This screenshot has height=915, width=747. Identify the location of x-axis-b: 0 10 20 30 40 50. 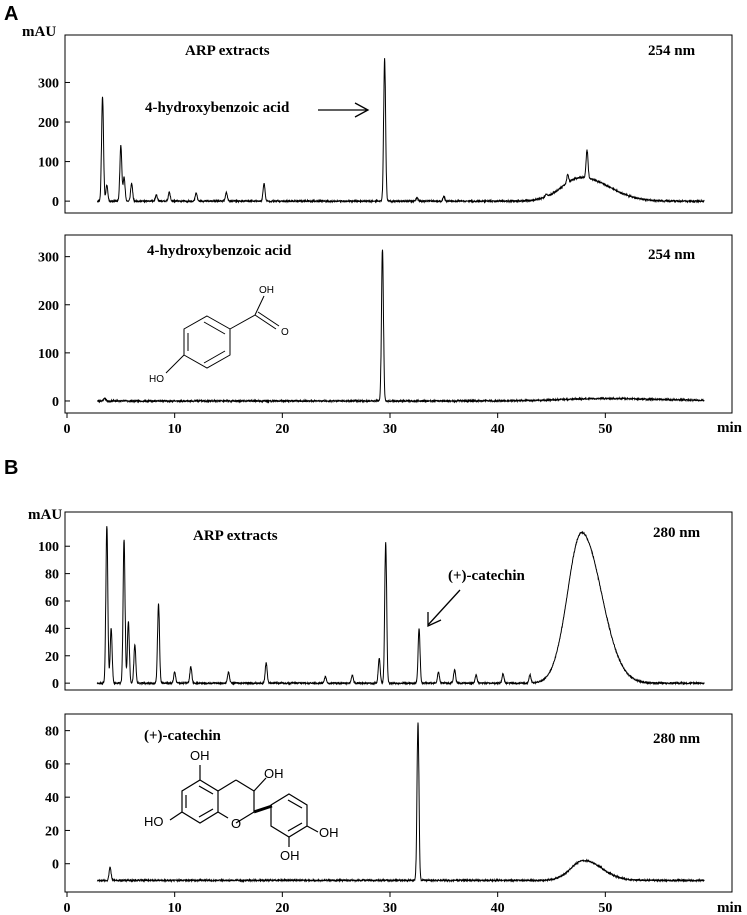
(338, 903).